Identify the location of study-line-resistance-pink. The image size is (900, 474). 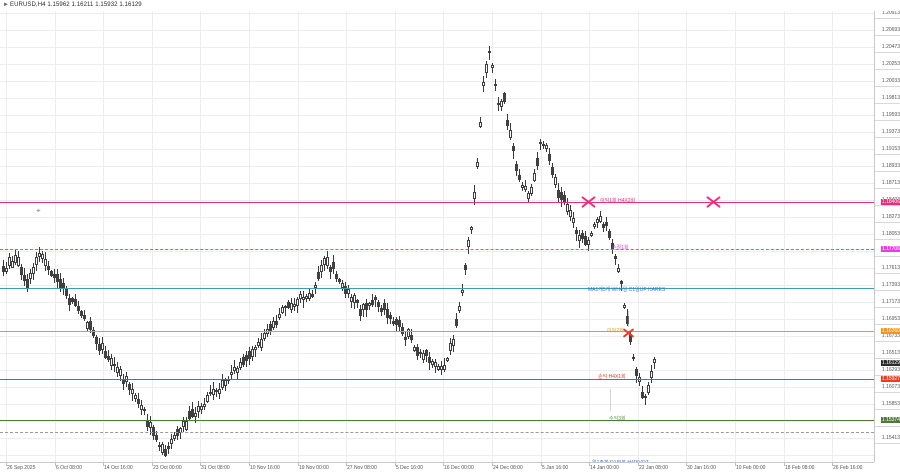
(437, 202).